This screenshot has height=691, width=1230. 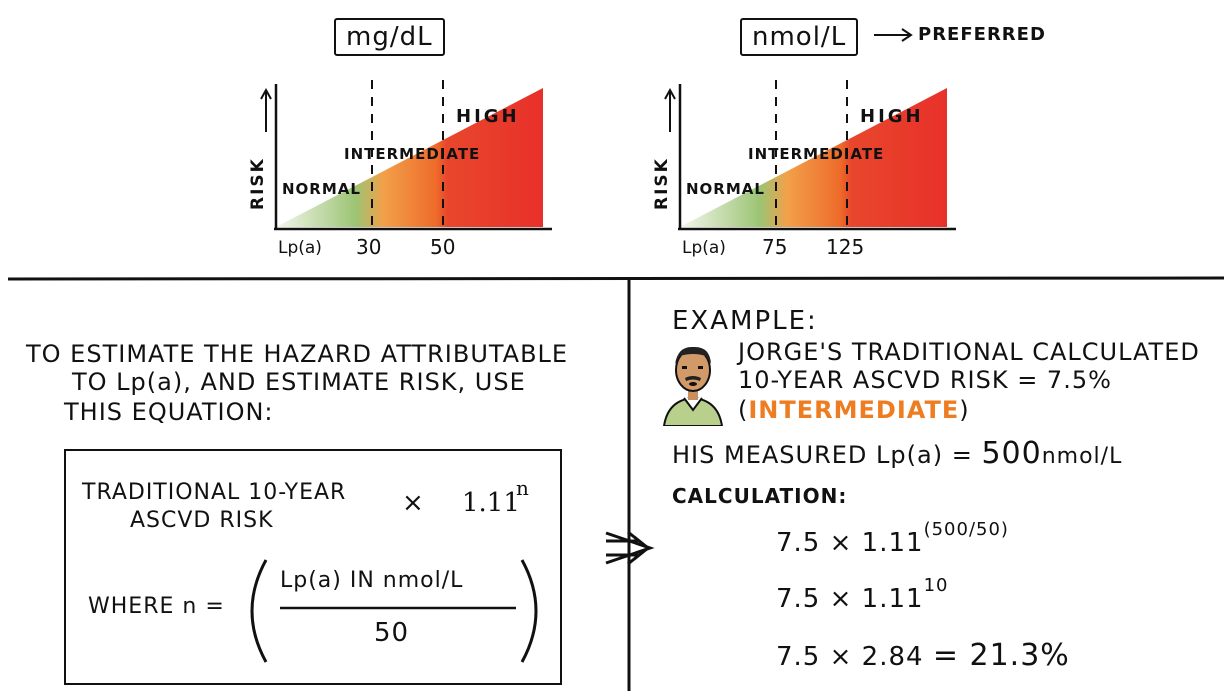 I want to click on tick-label-125: 125, so click(x=845, y=247).